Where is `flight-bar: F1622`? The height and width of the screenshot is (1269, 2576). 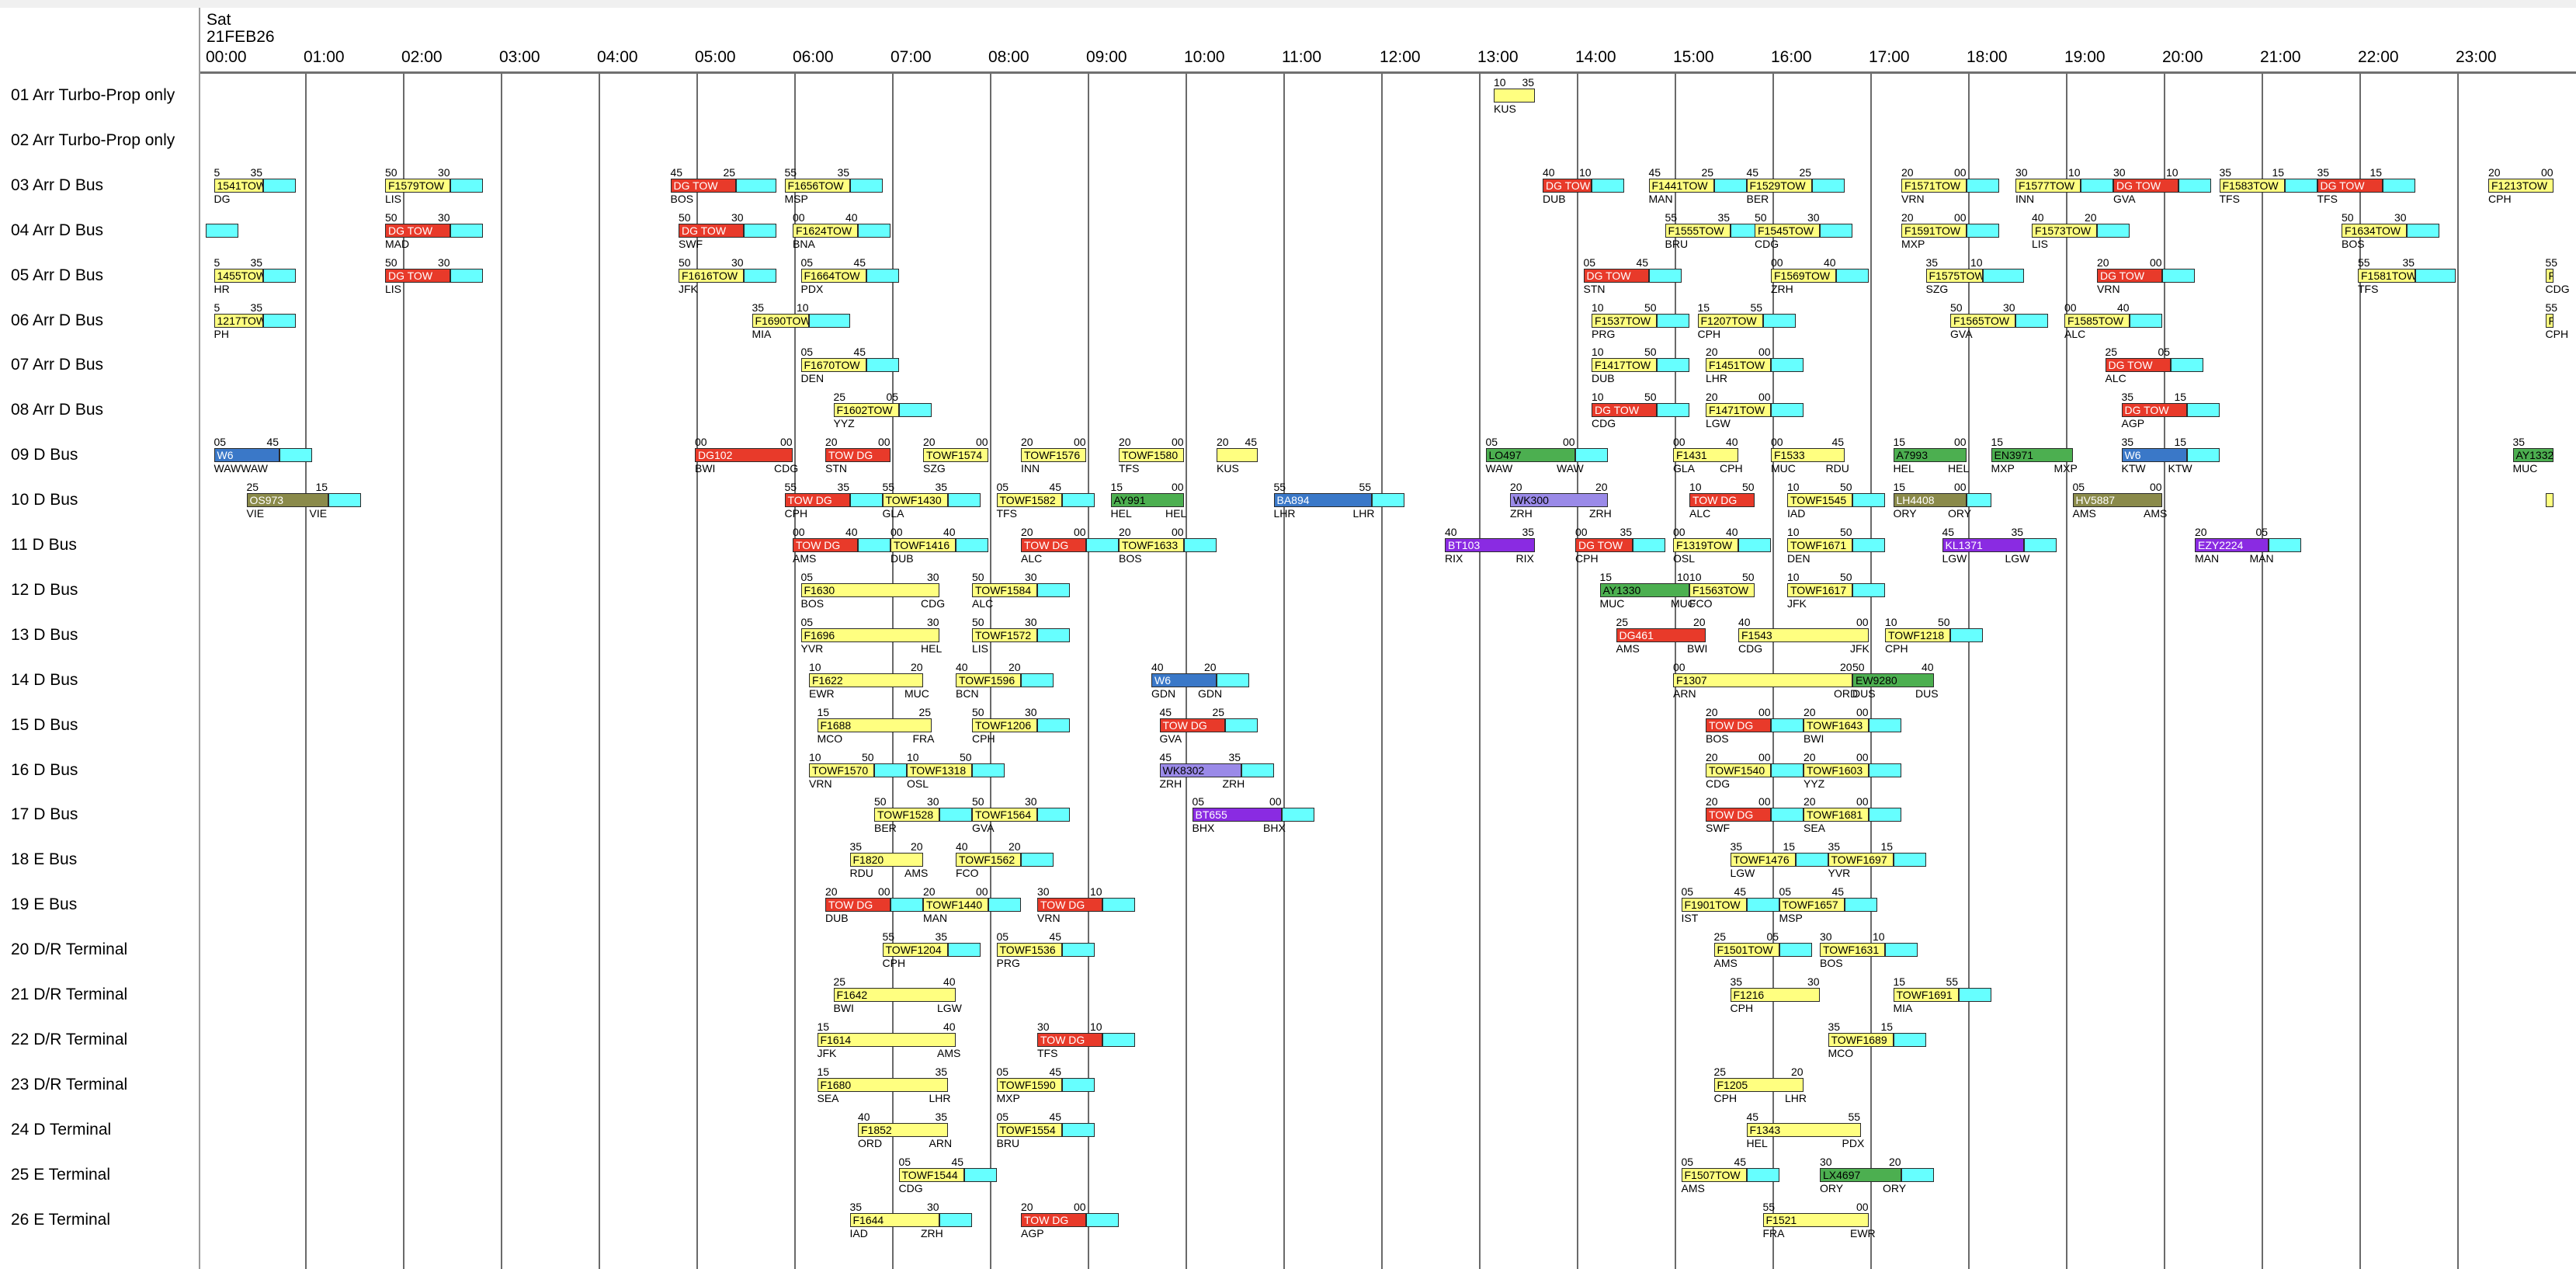 flight-bar: F1622 is located at coordinates (866, 680).